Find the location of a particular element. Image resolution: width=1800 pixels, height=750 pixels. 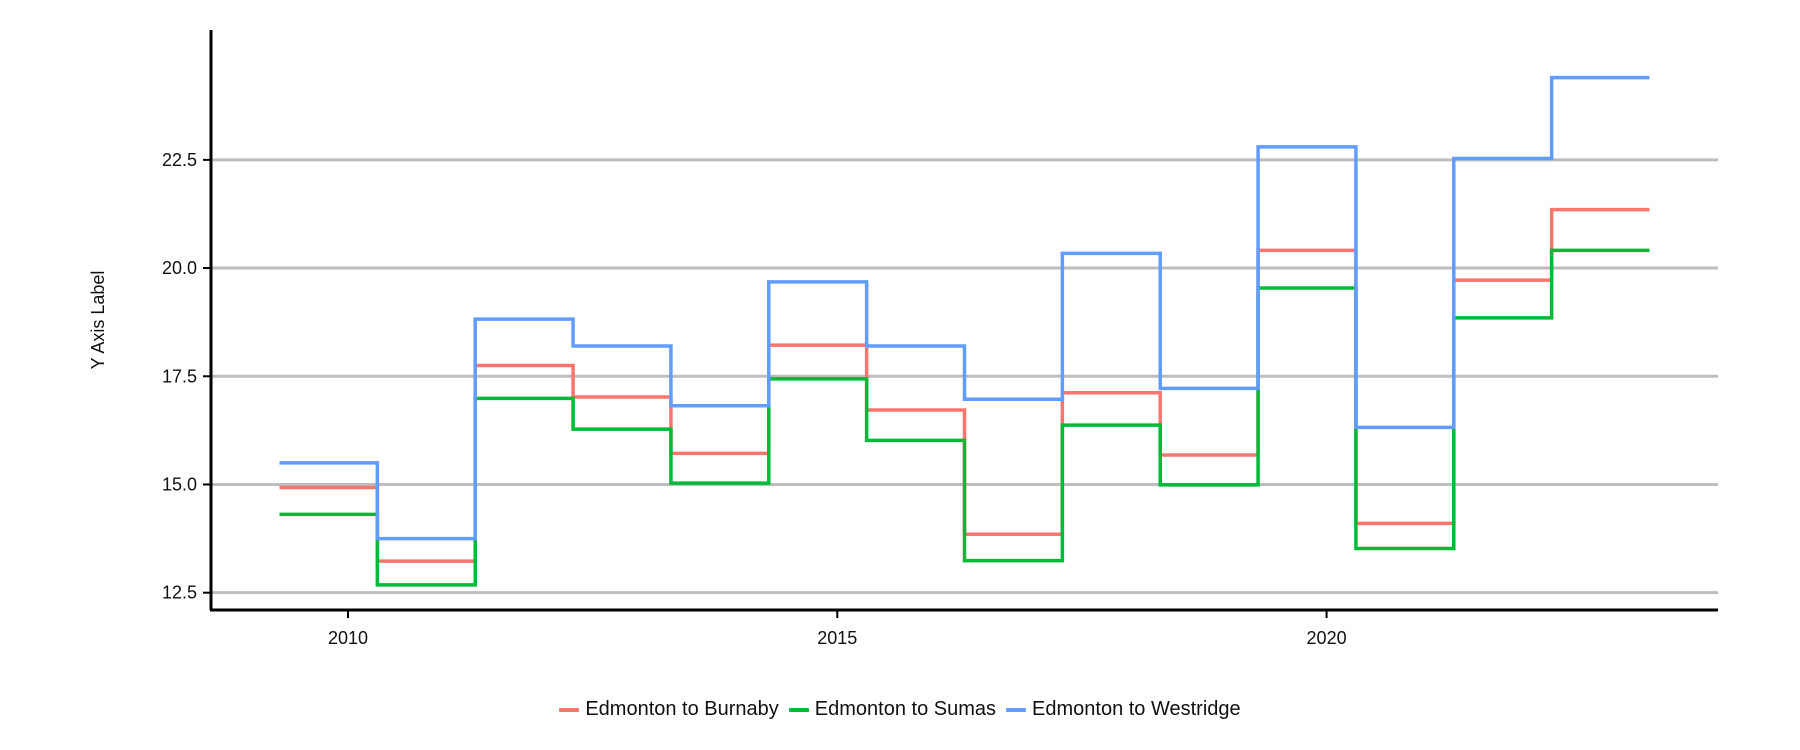

y-tick-label-4: 22.5 is located at coordinates (179, 160).